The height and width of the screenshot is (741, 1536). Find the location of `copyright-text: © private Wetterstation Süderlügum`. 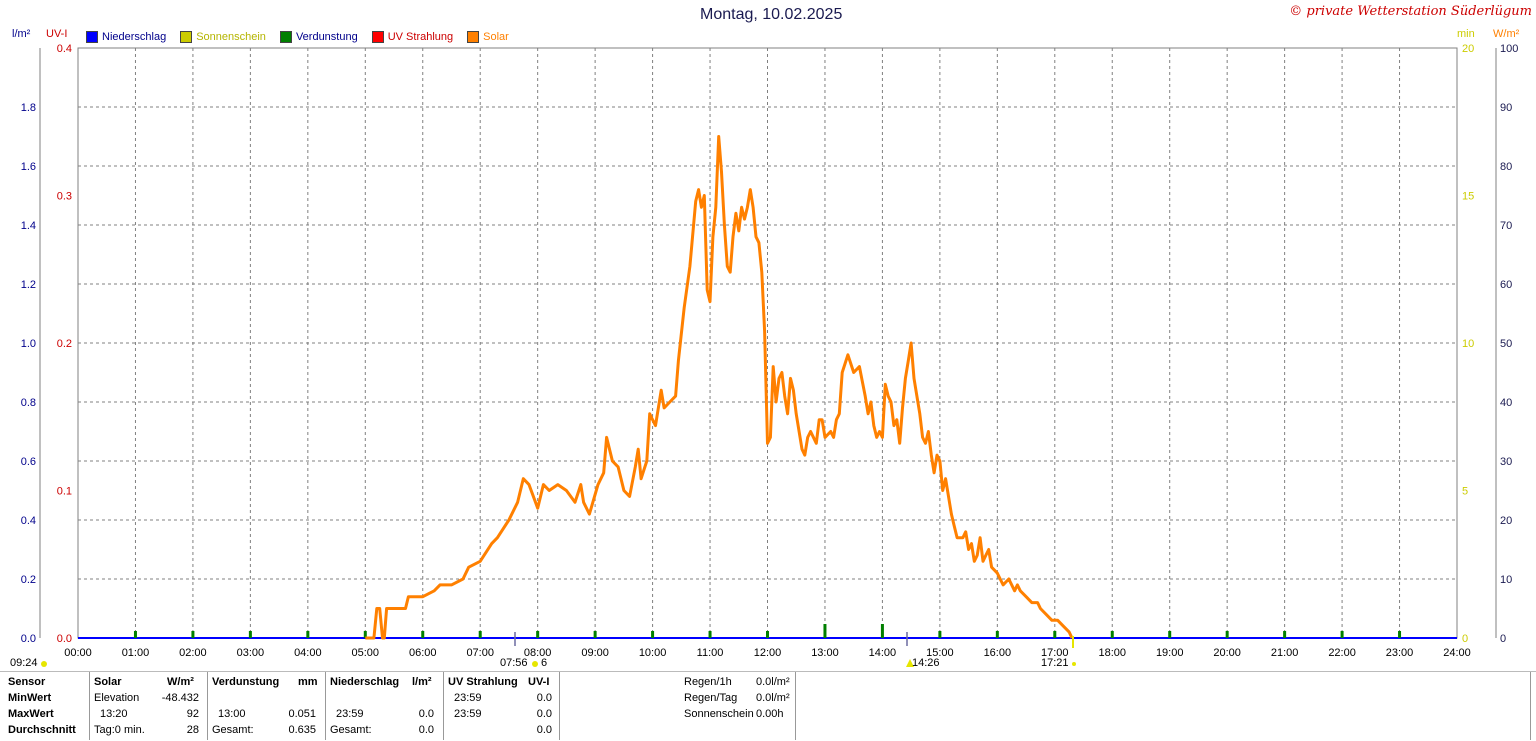

copyright-text: © private Wetterstation Süderlügum is located at coordinates (1410, 11).